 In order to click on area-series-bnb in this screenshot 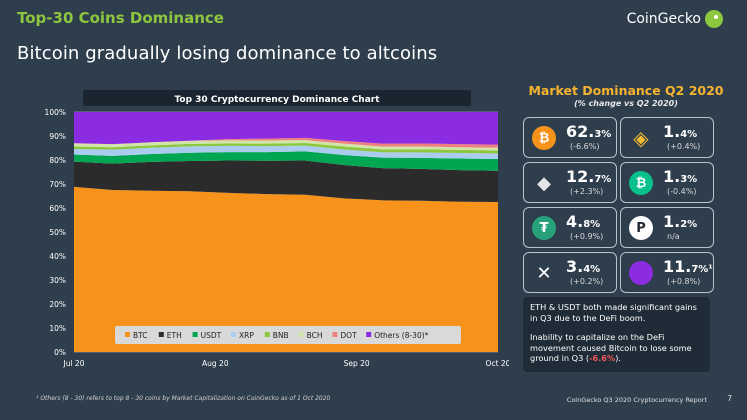, I will do `click(286, 148)`.